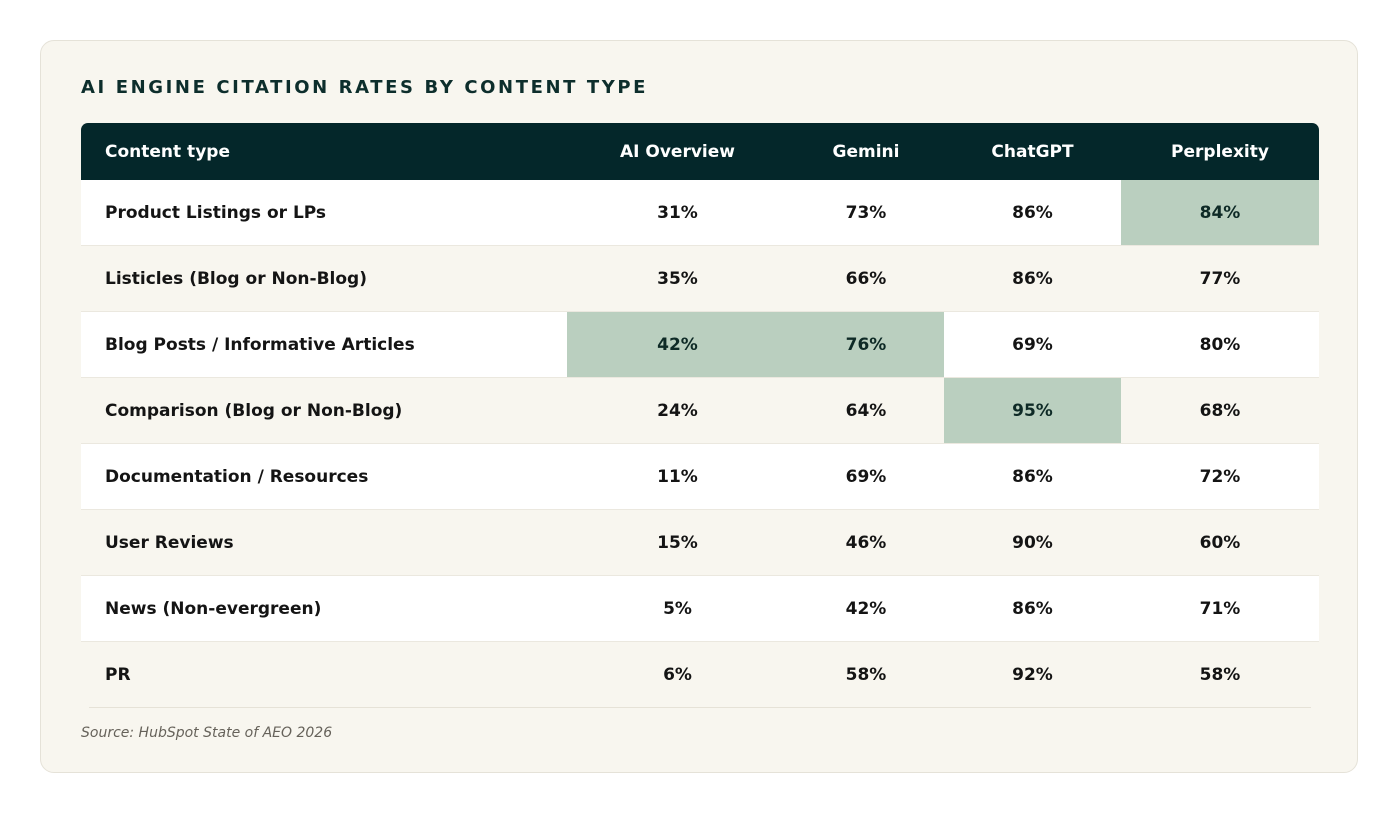 The height and width of the screenshot is (815, 1400). What do you see at coordinates (677, 608) in the screenshot?
I see `value-cell-ai-overview: 5%` at bounding box center [677, 608].